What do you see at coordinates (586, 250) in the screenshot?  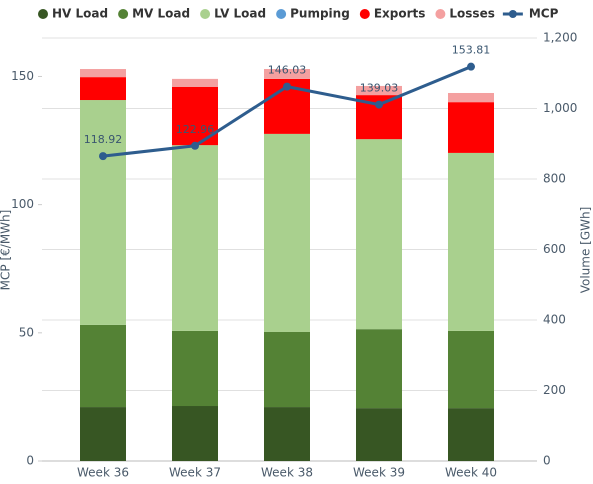 I see `y2-axis-label: Volume [GWh]` at bounding box center [586, 250].